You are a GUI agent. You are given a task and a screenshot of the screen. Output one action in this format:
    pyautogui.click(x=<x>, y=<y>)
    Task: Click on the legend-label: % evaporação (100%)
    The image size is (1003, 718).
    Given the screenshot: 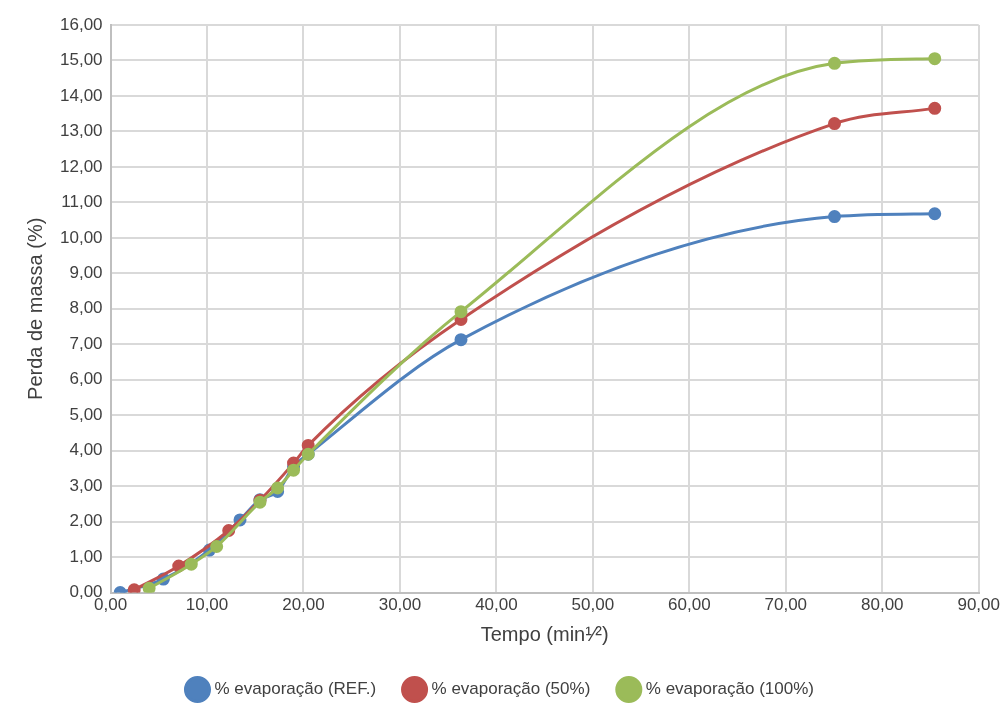 What is the action you would take?
    pyautogui.click(x=730, y=689)
    